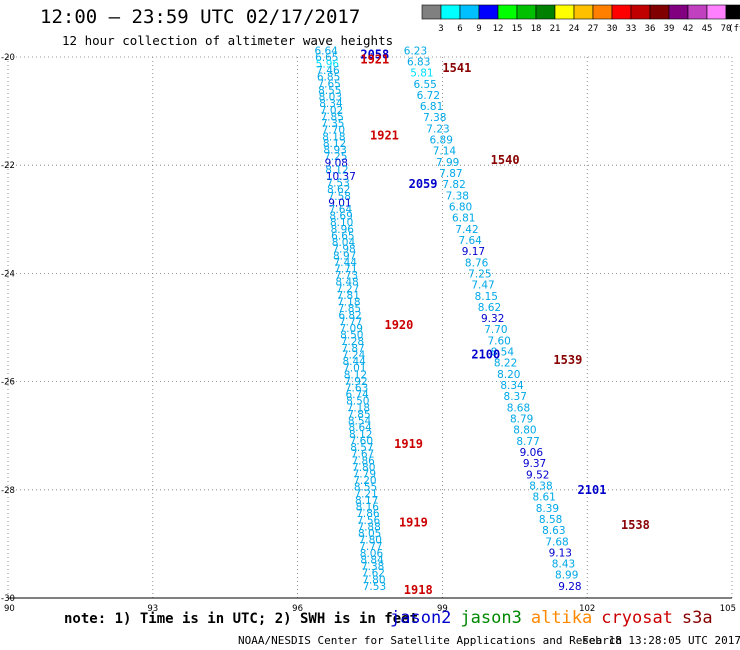 The height and width of the screenshot is (650, 740). Describe the element at coordinates (423, 184) in the screenshot. I see `pass-time-label: 2059` at that location.